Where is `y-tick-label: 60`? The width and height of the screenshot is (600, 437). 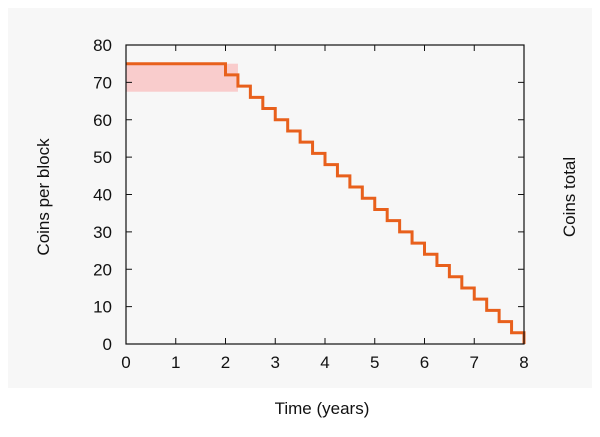 y-tick-label: 60 is located at coordinates (102, 120).